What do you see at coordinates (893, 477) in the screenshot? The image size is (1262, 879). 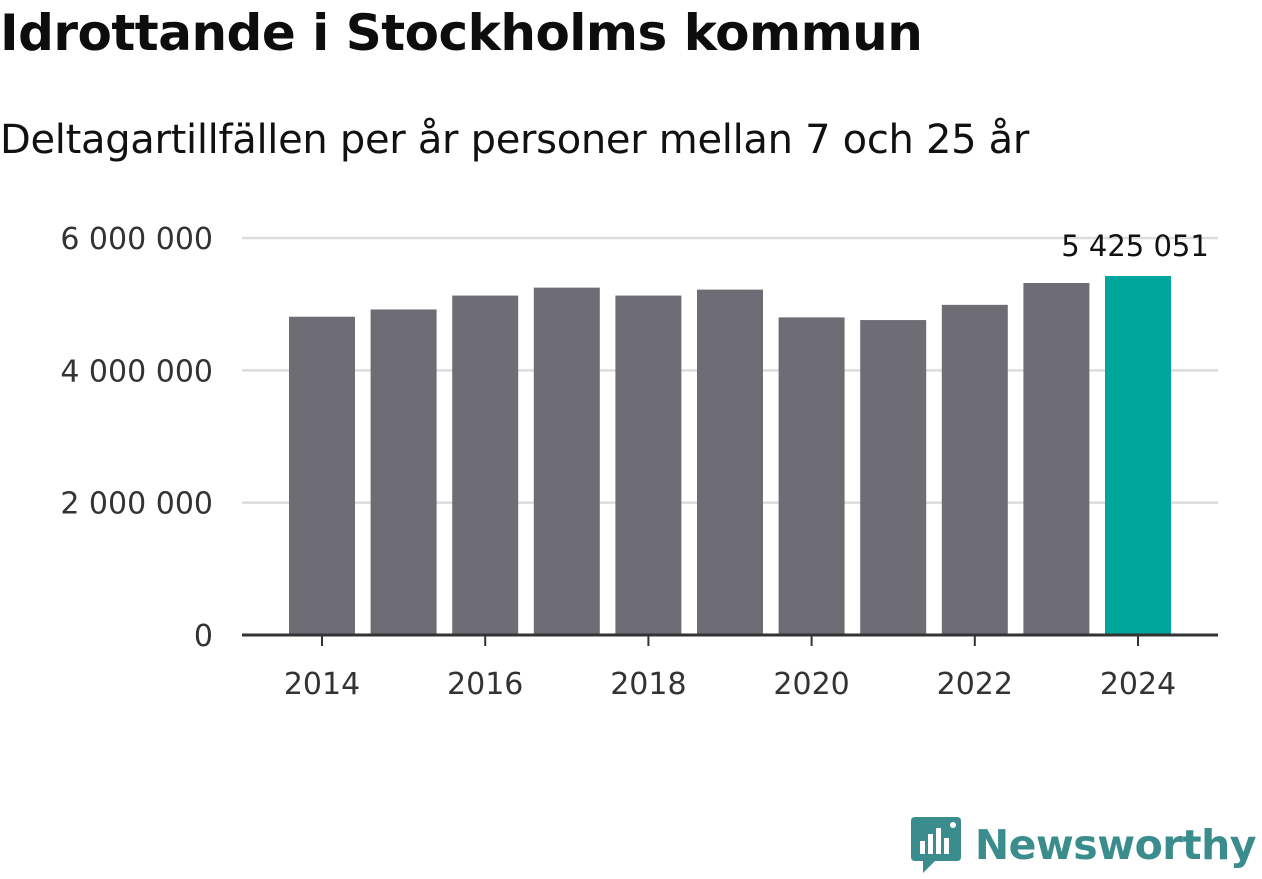 I see `bar-2021` at bounding box center [893, 477].